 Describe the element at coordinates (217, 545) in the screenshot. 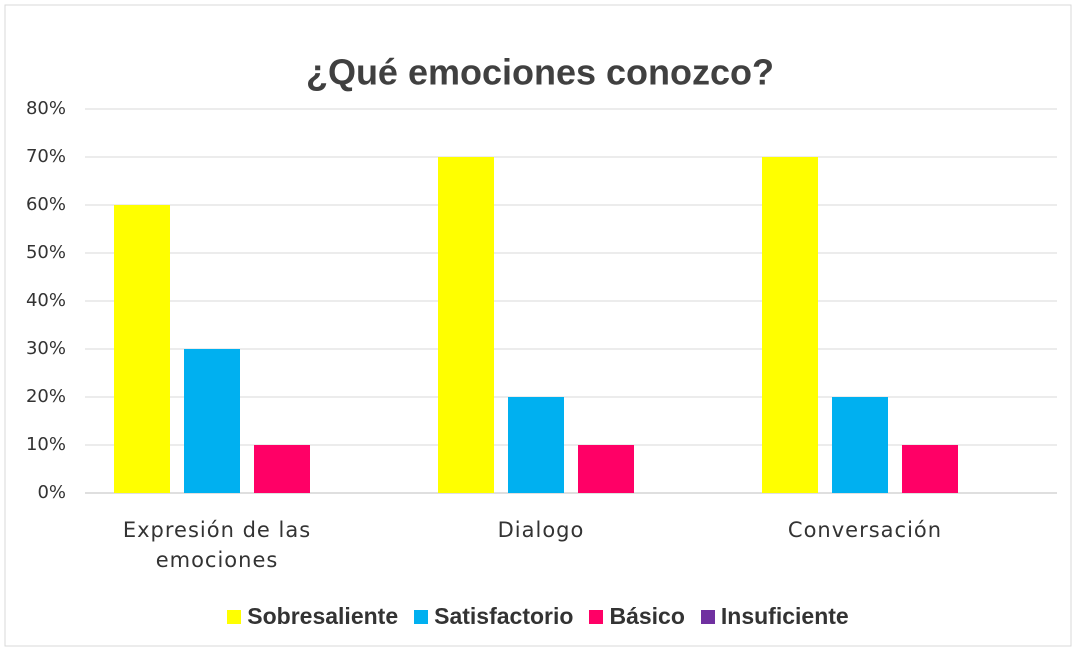

I see `x-tick-label: Expresión de las emociones` at that location.